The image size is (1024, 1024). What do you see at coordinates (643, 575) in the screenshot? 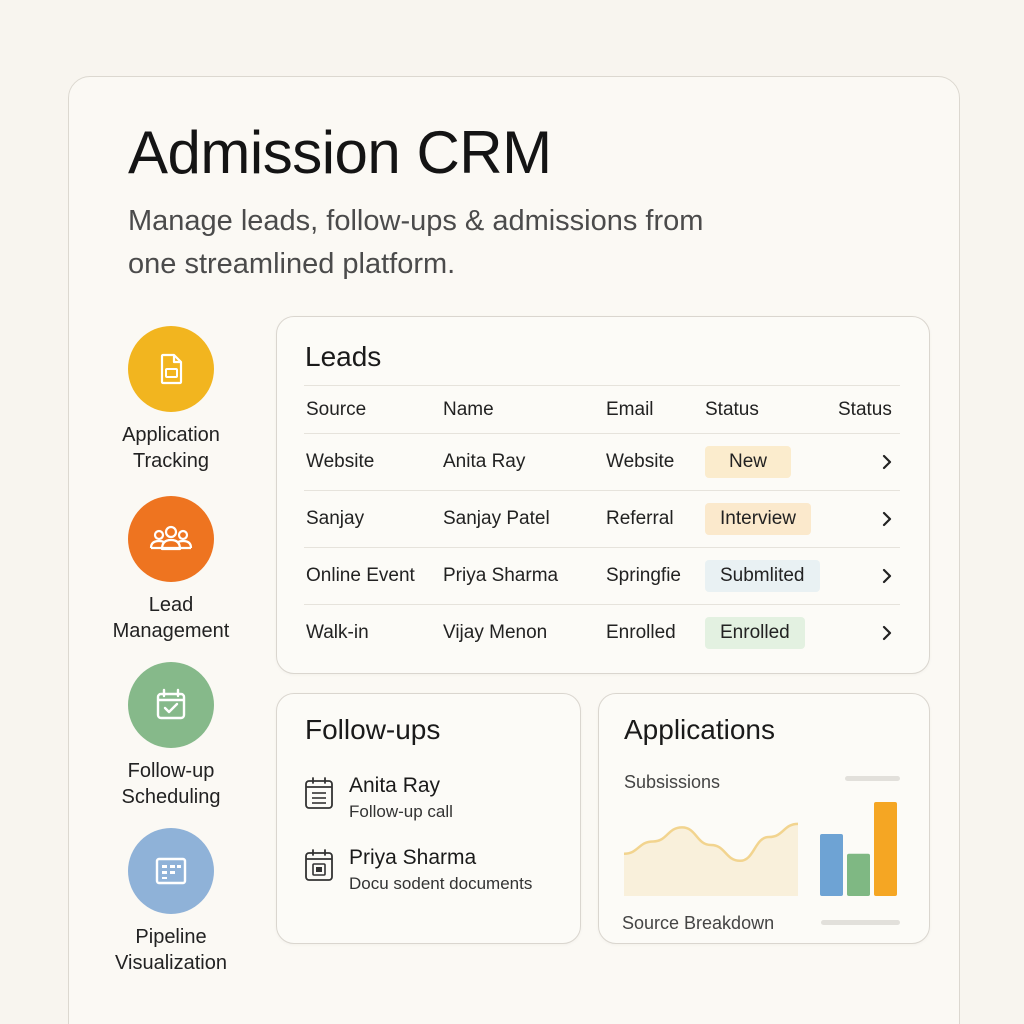
I see `cell-email: Springfie` at bounding box center [643, 575].